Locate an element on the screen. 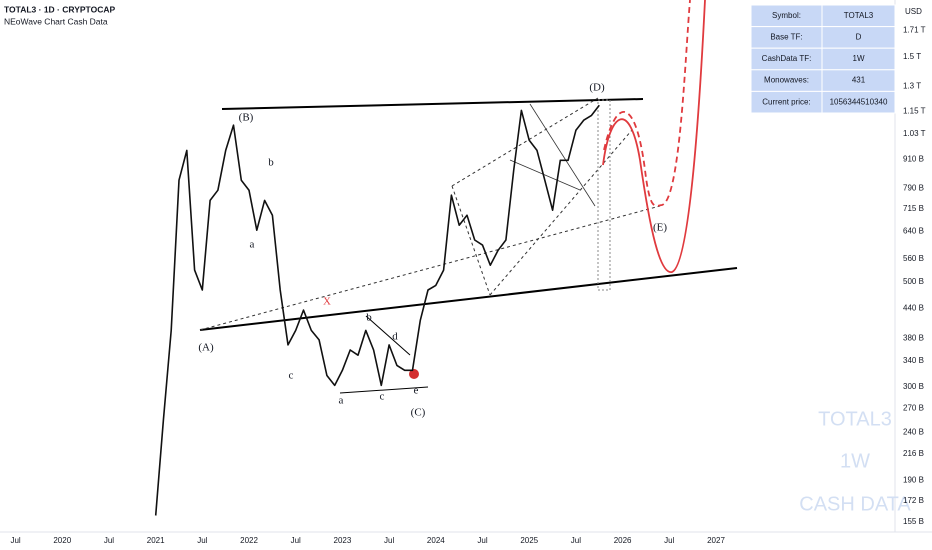 This screenshot has height=550, width=932. wave-label: (D) is located at coordinates (597, 88).